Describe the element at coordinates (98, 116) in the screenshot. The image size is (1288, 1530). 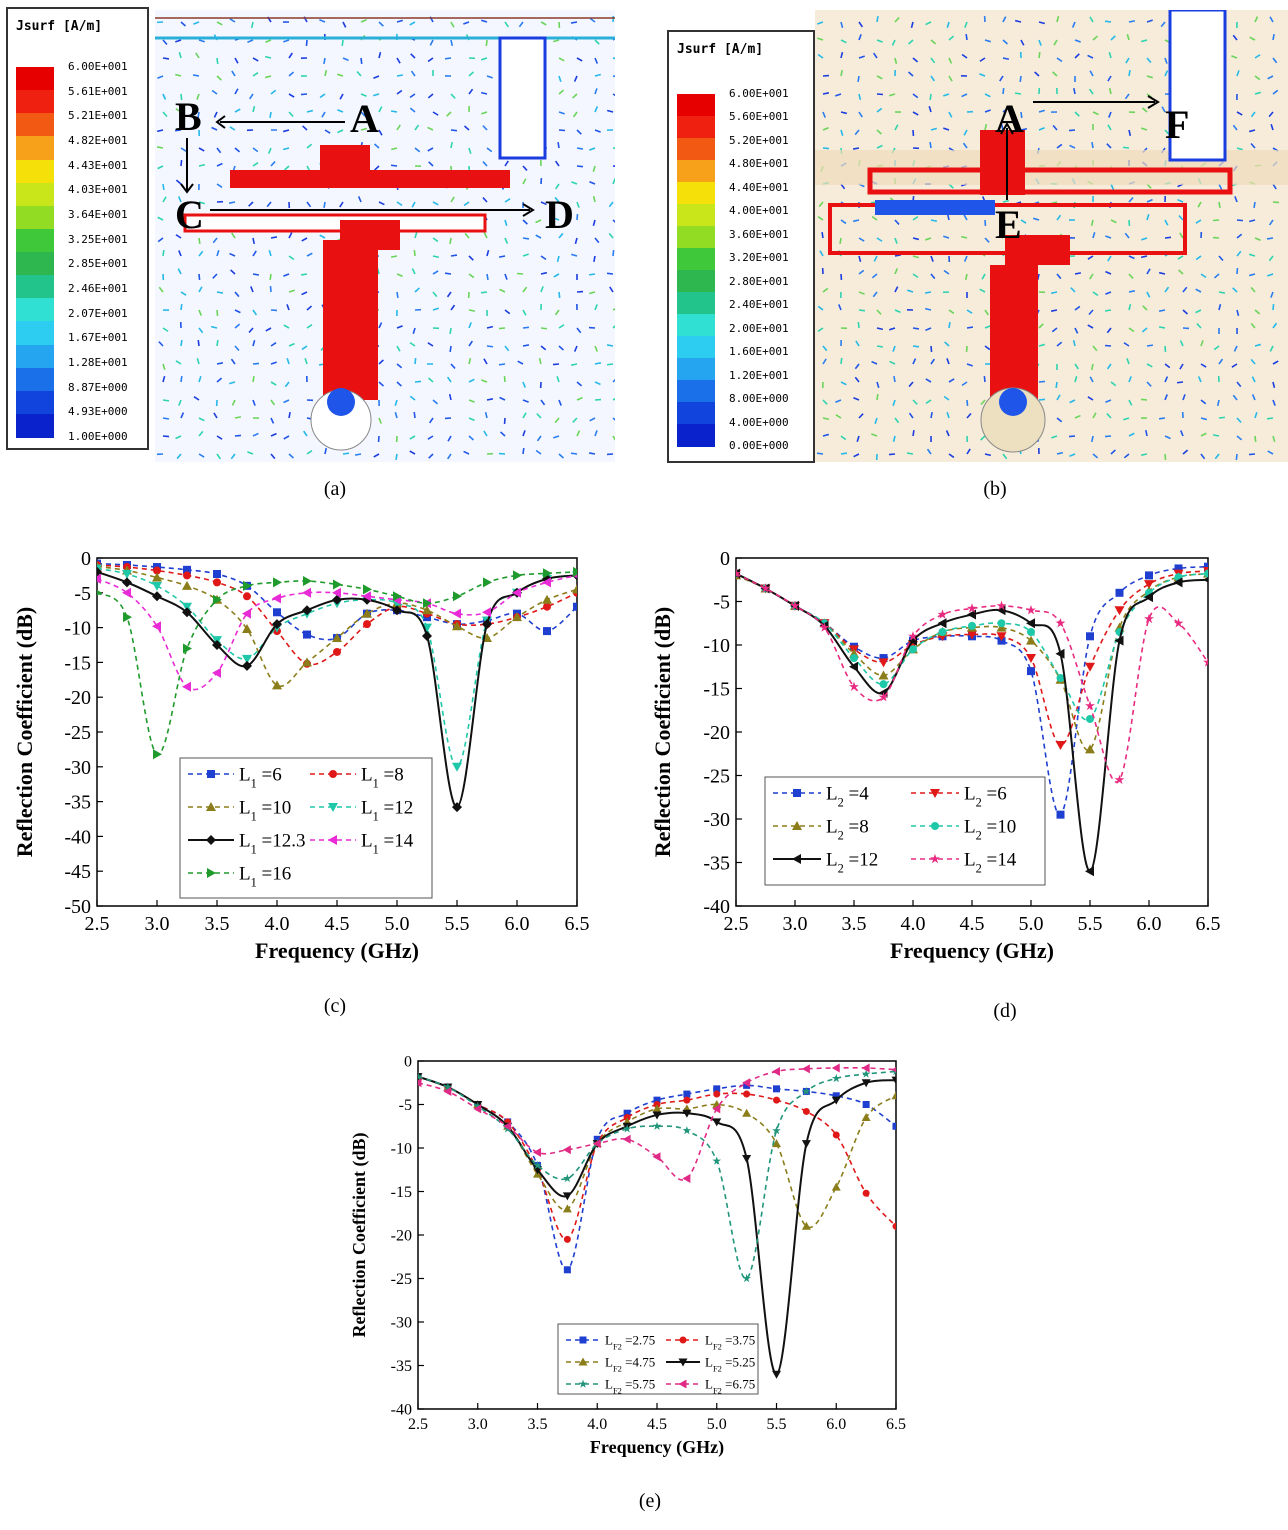
I see `colorbar-a-value: 5.21E+001` at that location.